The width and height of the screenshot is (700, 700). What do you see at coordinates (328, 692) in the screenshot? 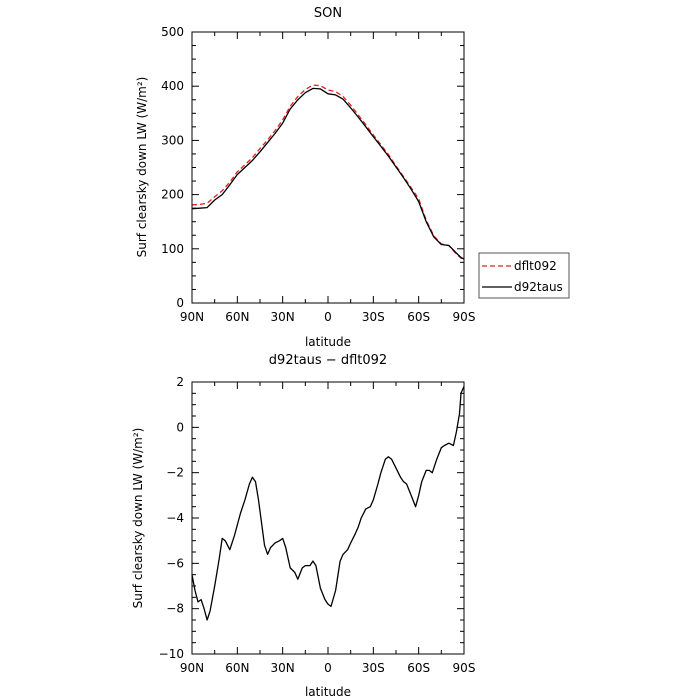
I see `x-axis-label-bottom: latitude` at bounding box center [328, 692].